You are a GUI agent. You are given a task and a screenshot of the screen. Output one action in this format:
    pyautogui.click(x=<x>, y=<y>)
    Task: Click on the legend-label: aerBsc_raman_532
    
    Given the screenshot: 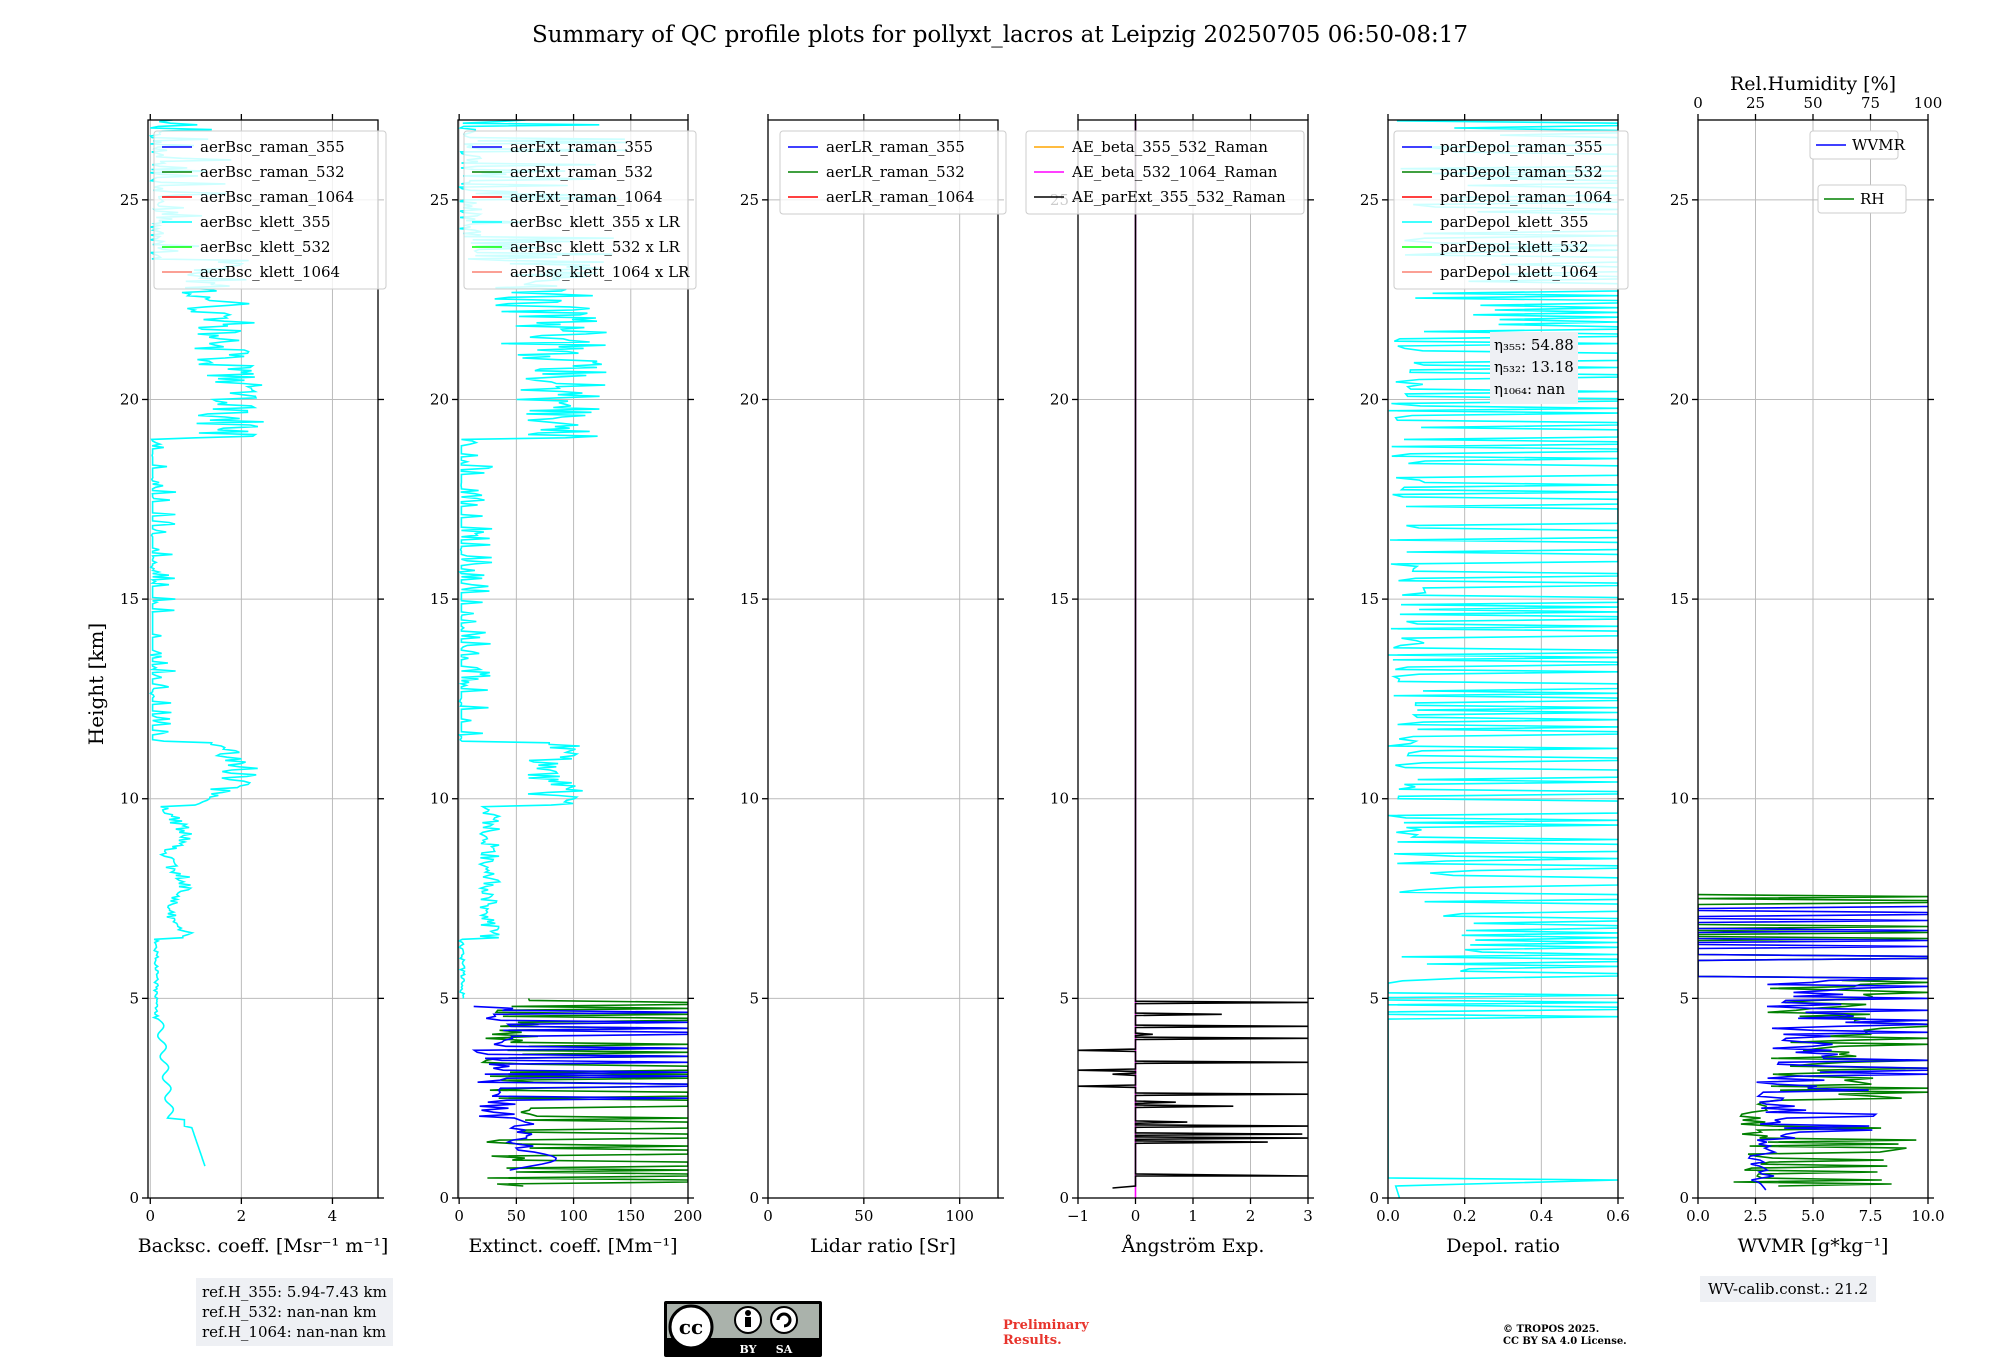 What is the action you would take?
    pyautogui.click(x=272, y=172)
    